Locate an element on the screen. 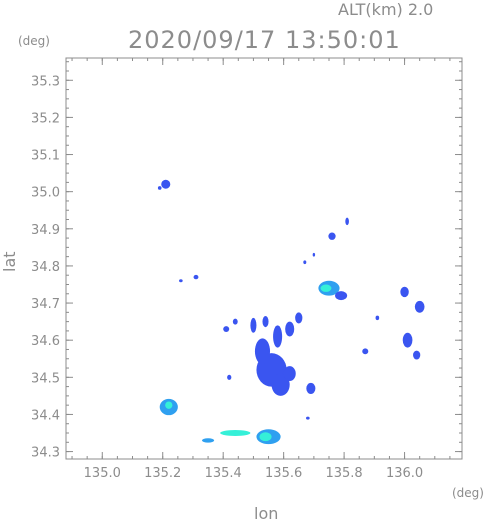 Image resolution: width=491 pixels, height=523 pixels. x-tick-label: 135.6 is located at coordinates (283, 473).